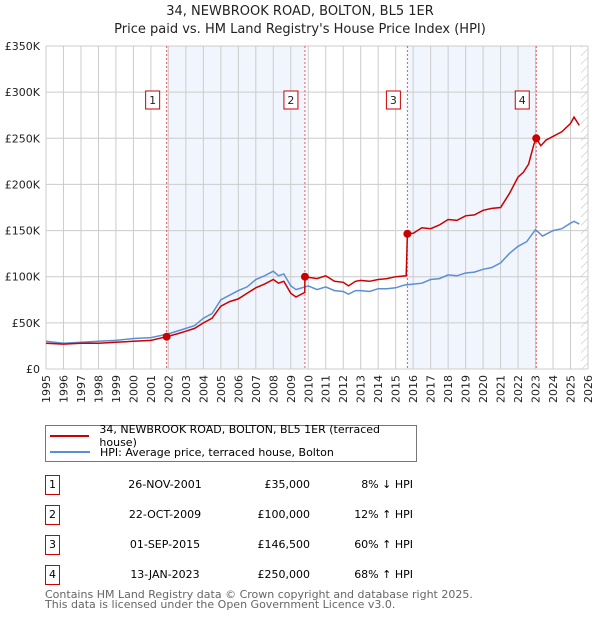  What do you see at coordinates (203, 389) in the screenshot?
I see `x-tick-label: 2004` at bounding box center [203, 389].